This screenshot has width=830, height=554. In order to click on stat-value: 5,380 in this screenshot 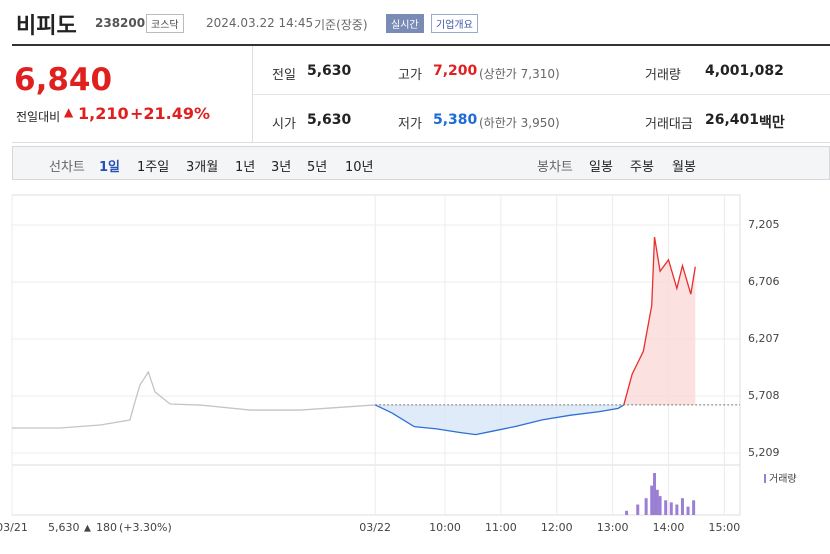, I will do `click(455, 120)`.